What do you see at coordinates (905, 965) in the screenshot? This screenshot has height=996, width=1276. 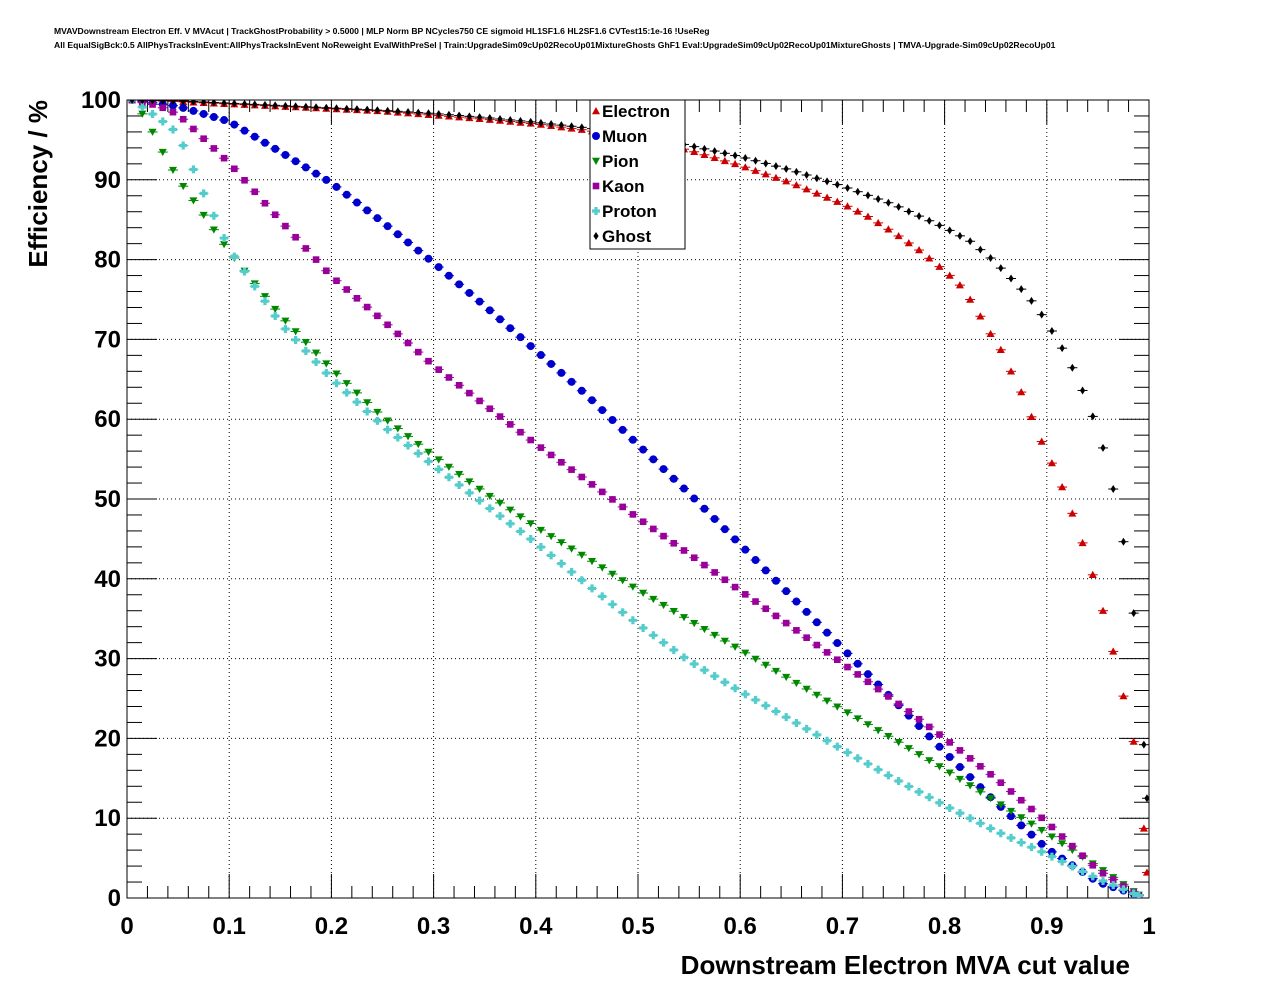 I see `x-axis-label: Downstream Electron MVA cut value` at bounding box center [905, 965].